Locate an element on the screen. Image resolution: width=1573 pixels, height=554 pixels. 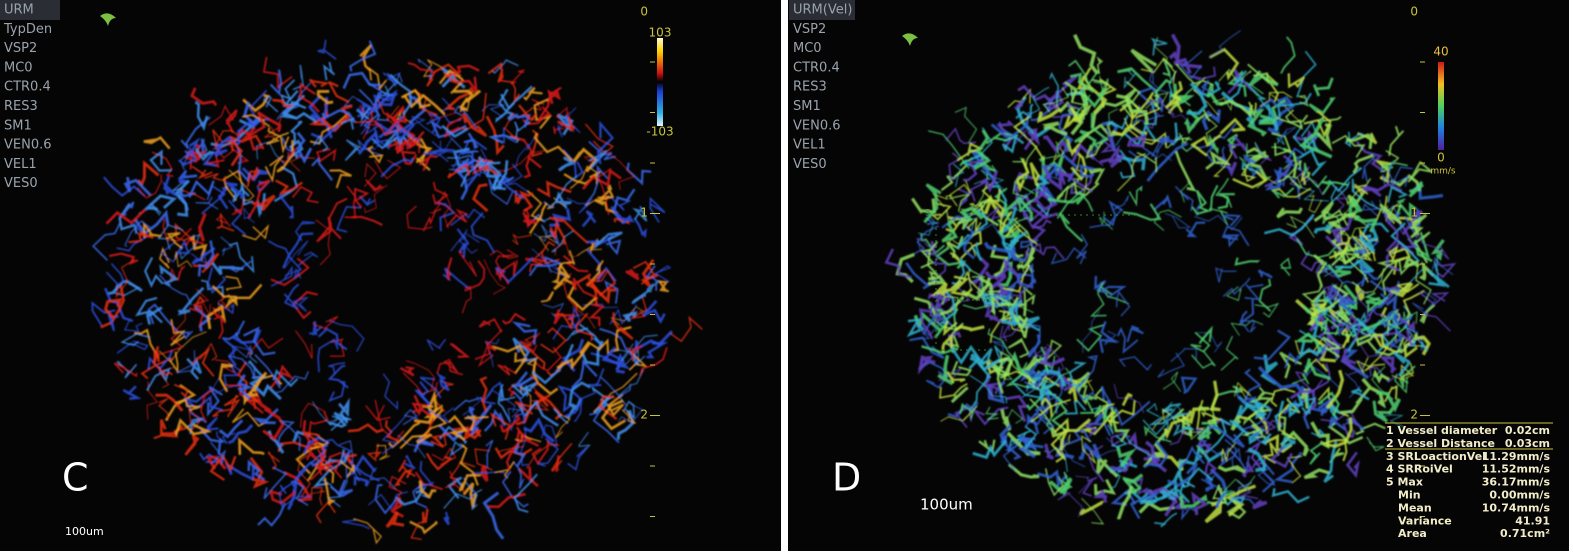
parameter: RES3 is located at coordinates (21, 106).